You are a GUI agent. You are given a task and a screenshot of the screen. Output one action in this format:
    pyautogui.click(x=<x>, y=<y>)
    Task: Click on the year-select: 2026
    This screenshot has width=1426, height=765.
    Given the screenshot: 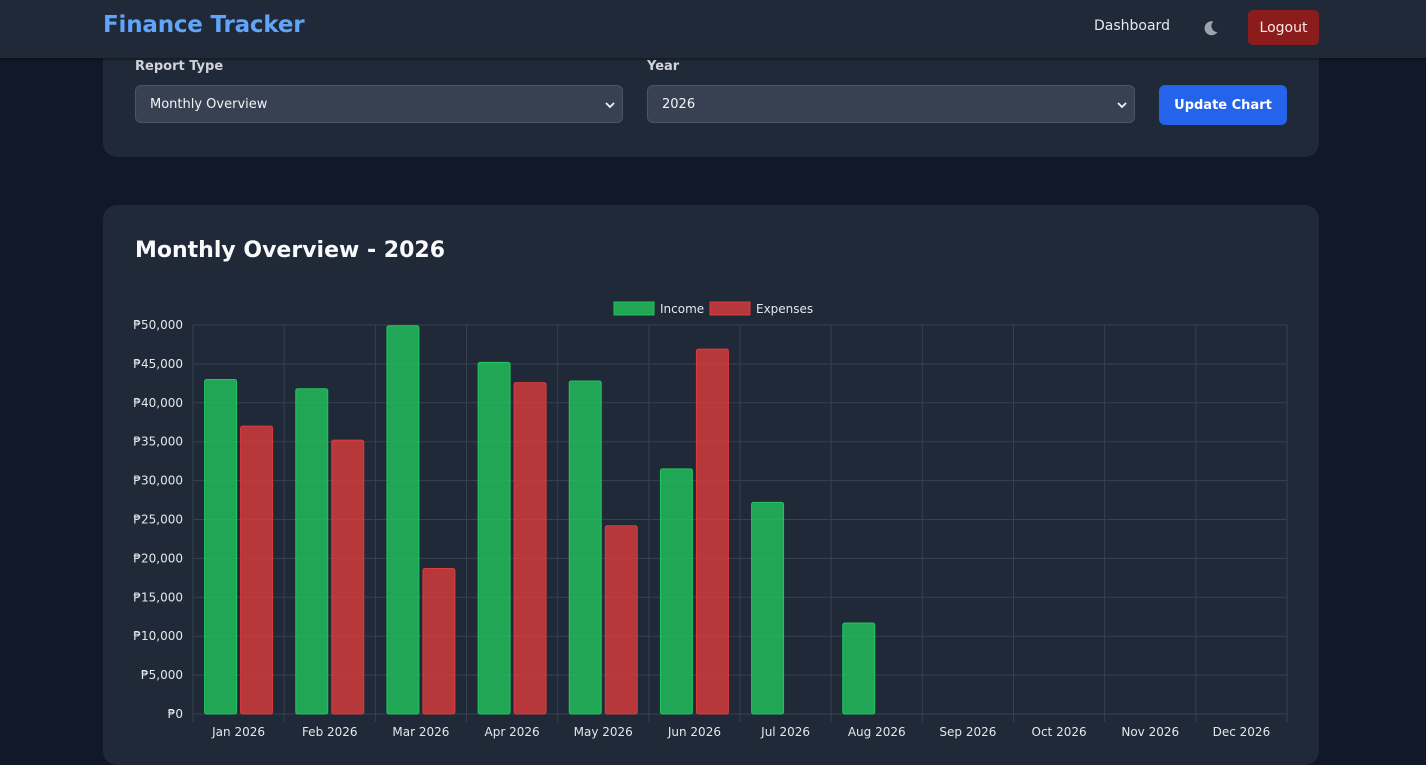 What is the action you would take?
    pyautogui.click(x=891, y=104)
    